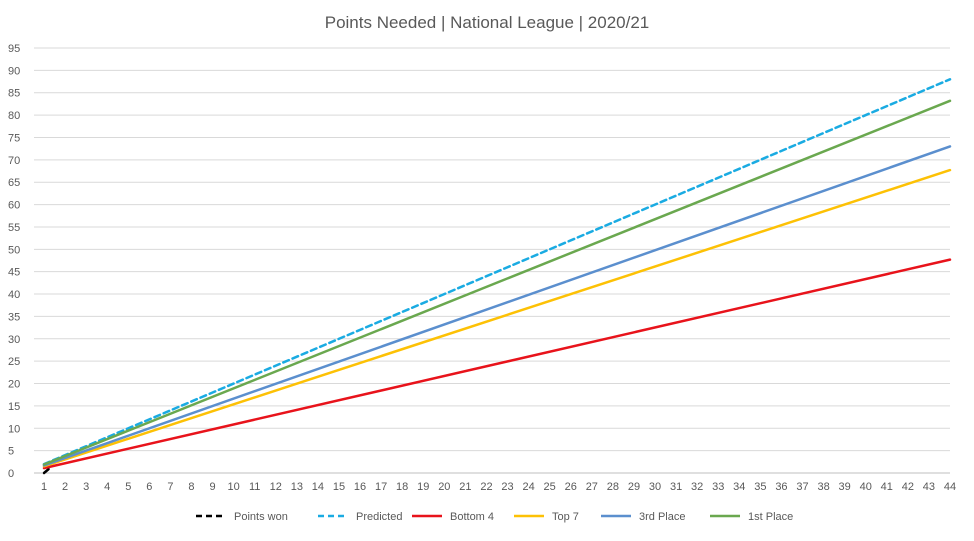  Describe the element at coordinates (760, 487) in the screenshot. I see `x-tick-label: 35` at that location.